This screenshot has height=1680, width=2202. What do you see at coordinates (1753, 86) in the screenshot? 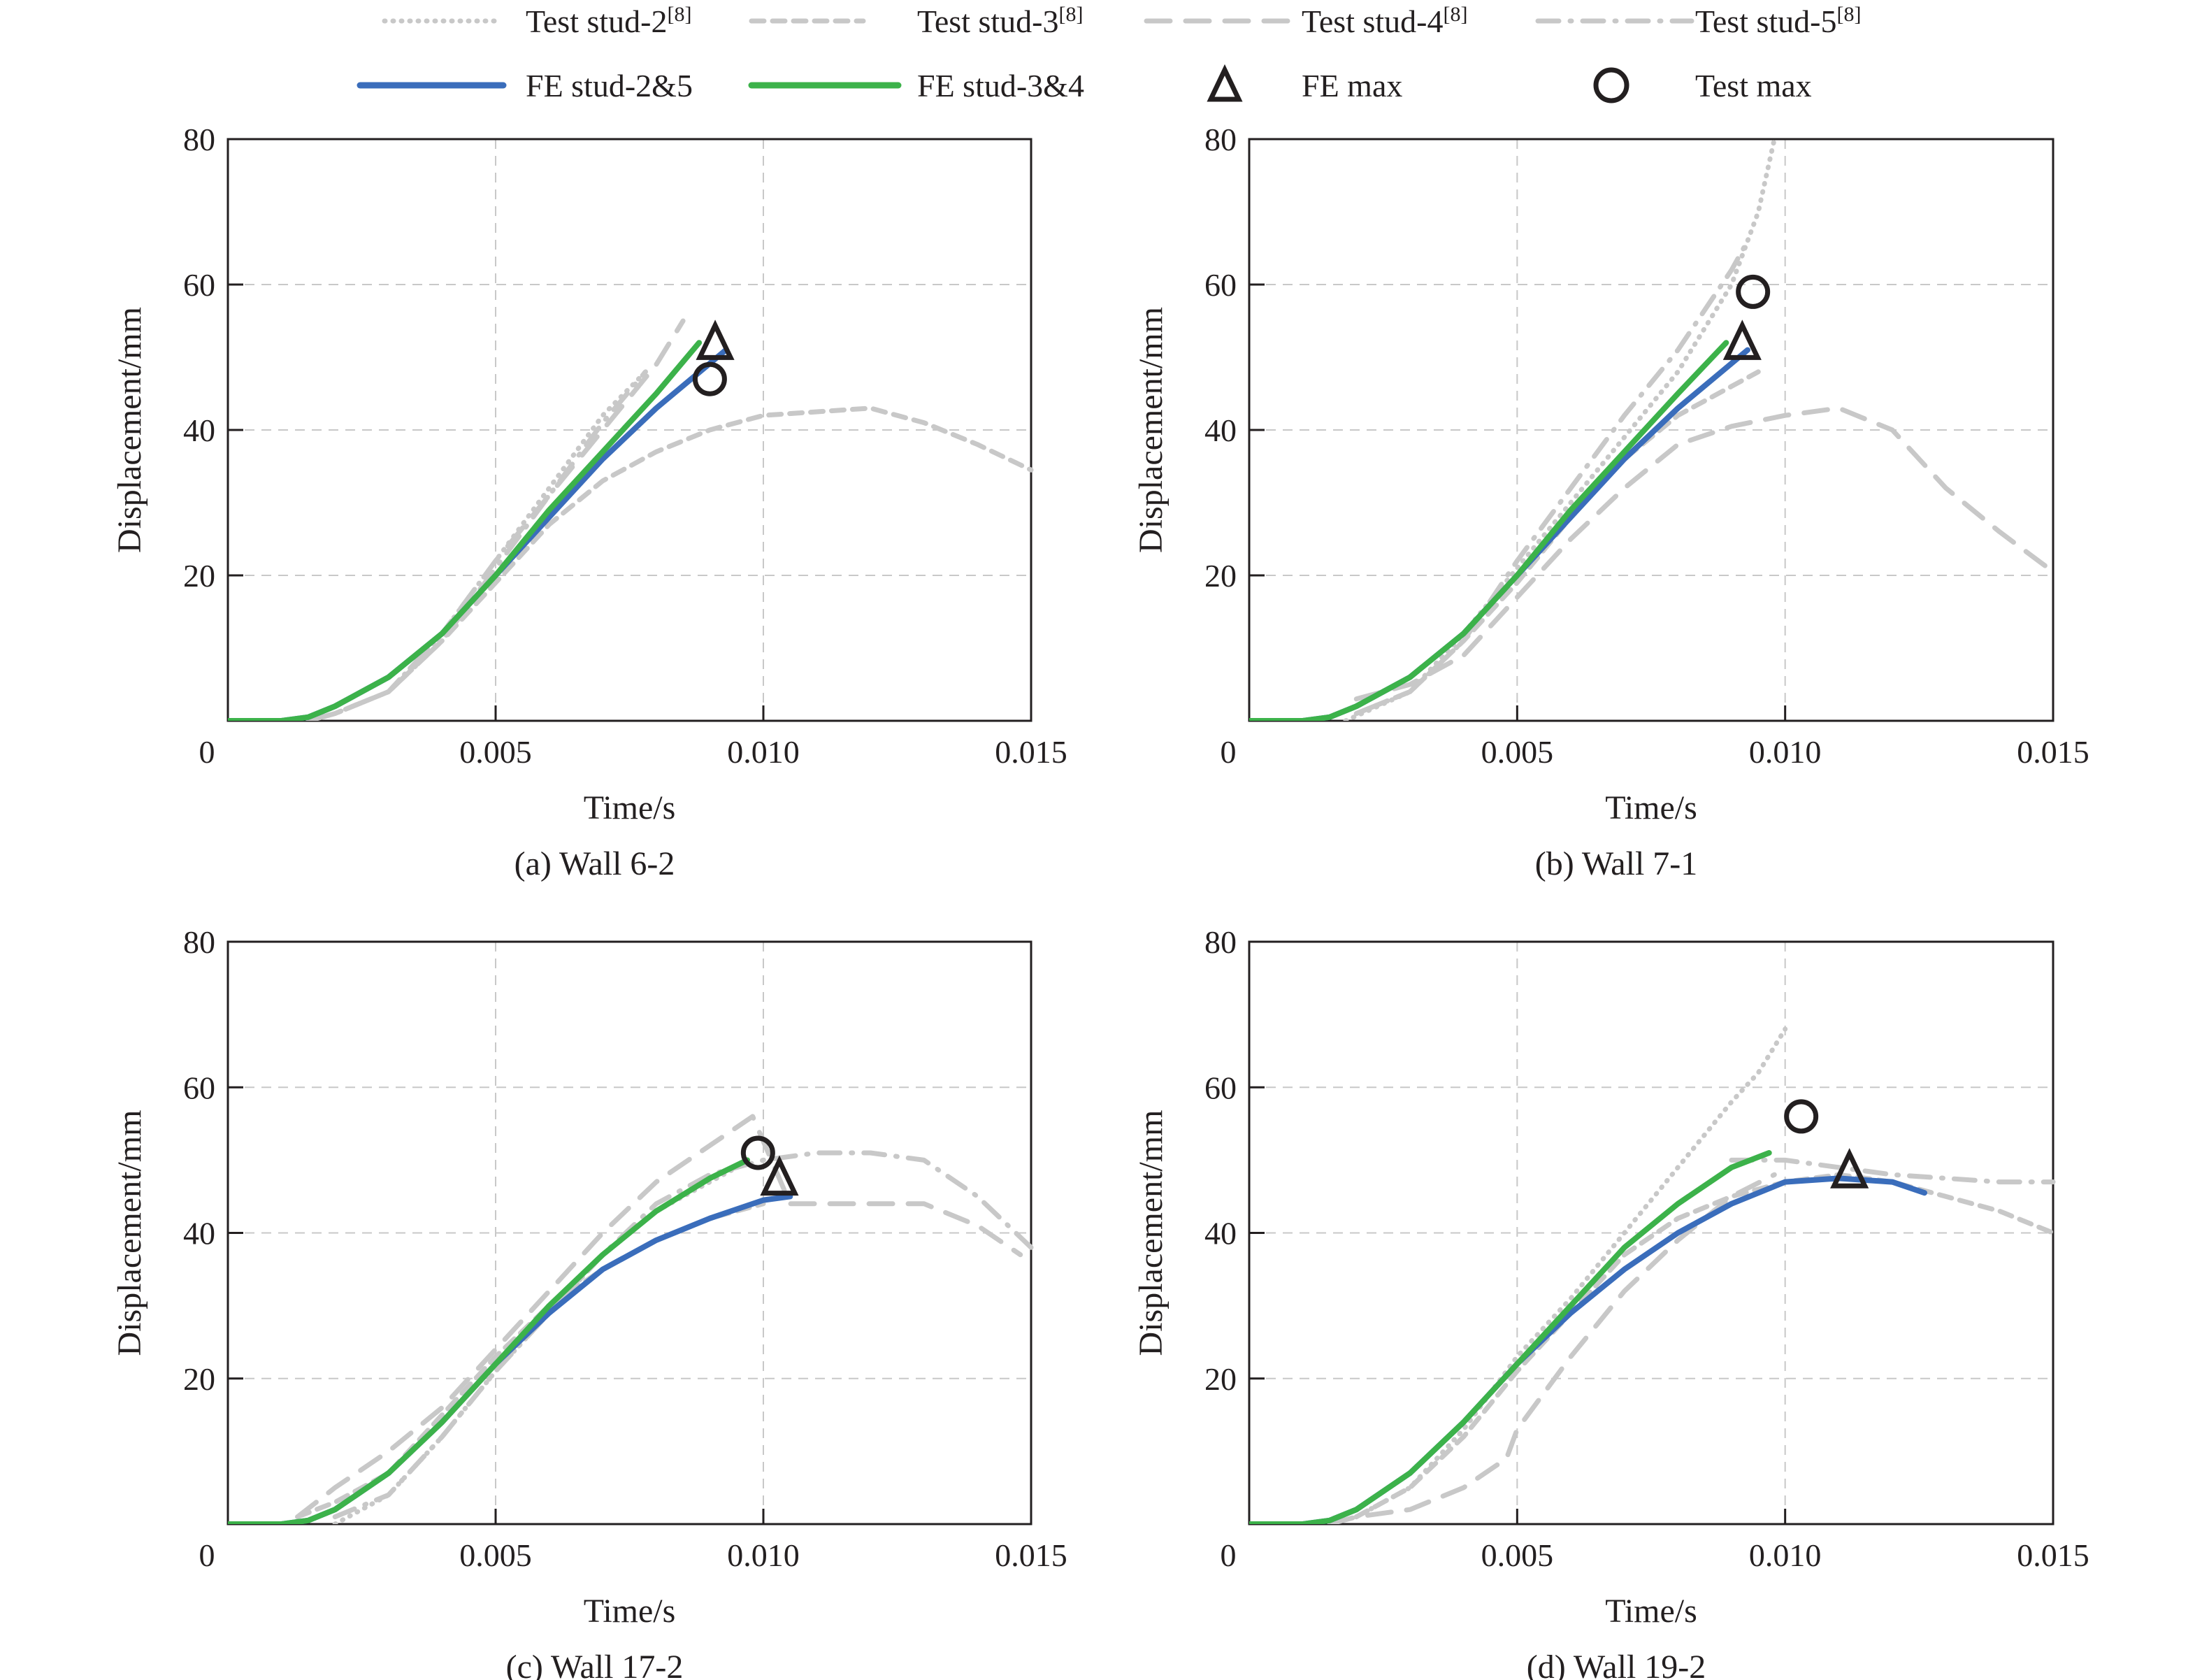
I see `legend-label: Test max` at bounding box center [1753, 86].